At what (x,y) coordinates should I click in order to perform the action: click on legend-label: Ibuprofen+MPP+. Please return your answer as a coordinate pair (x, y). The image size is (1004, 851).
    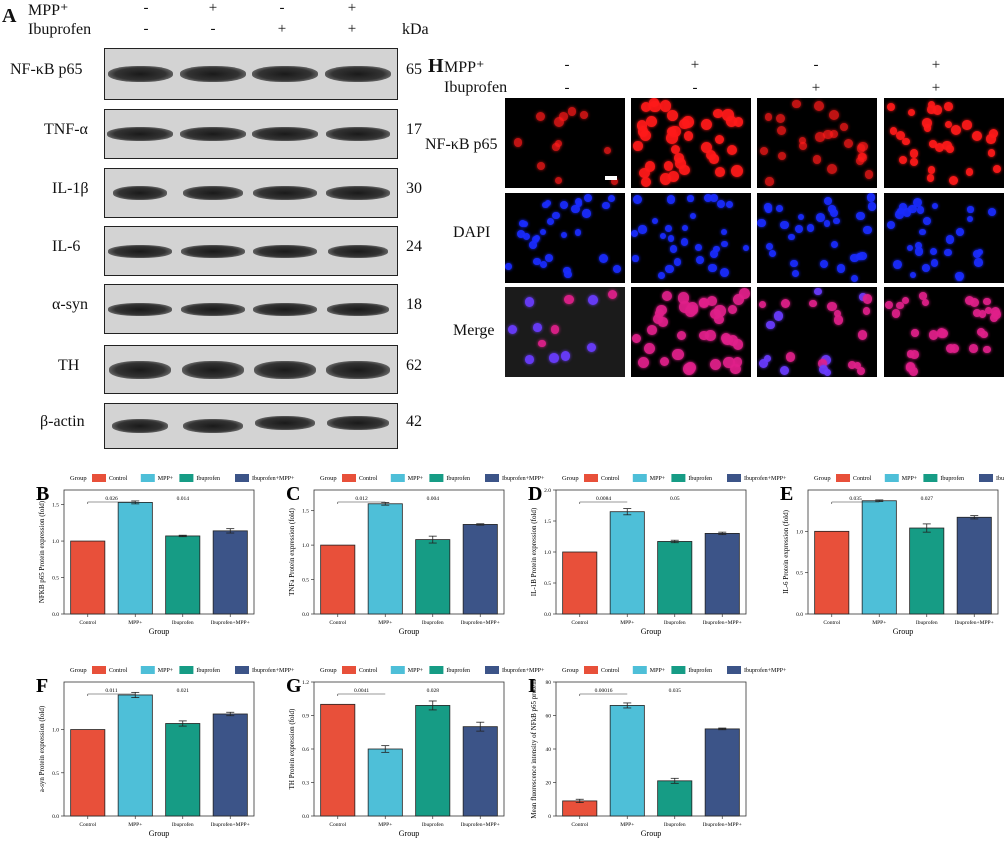
    Looking at the image, I should click on (765, 670).